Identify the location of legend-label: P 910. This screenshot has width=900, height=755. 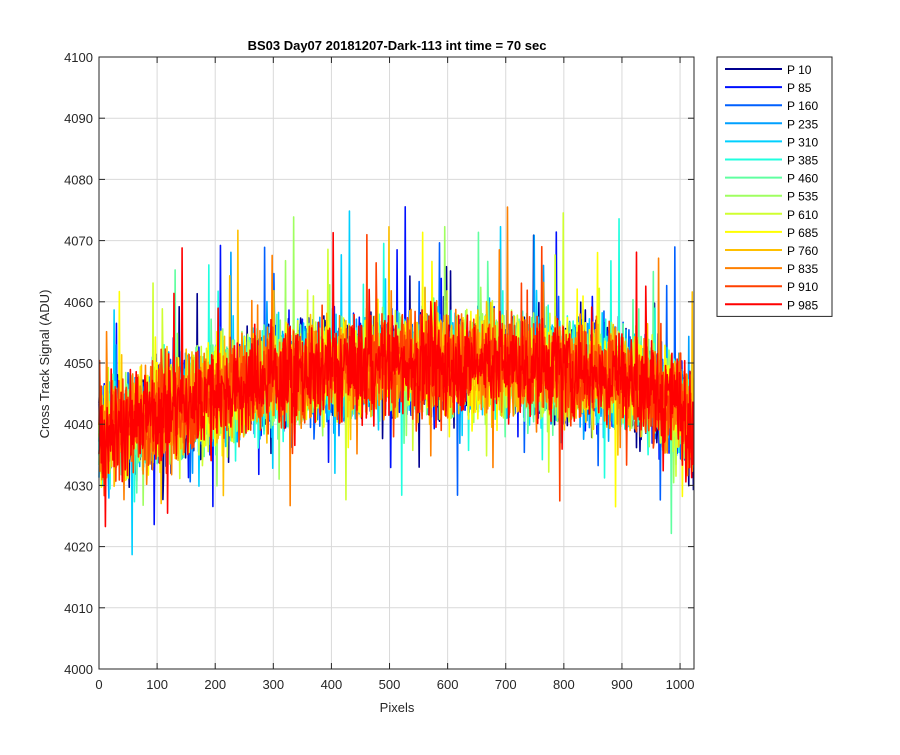
(802, 287).